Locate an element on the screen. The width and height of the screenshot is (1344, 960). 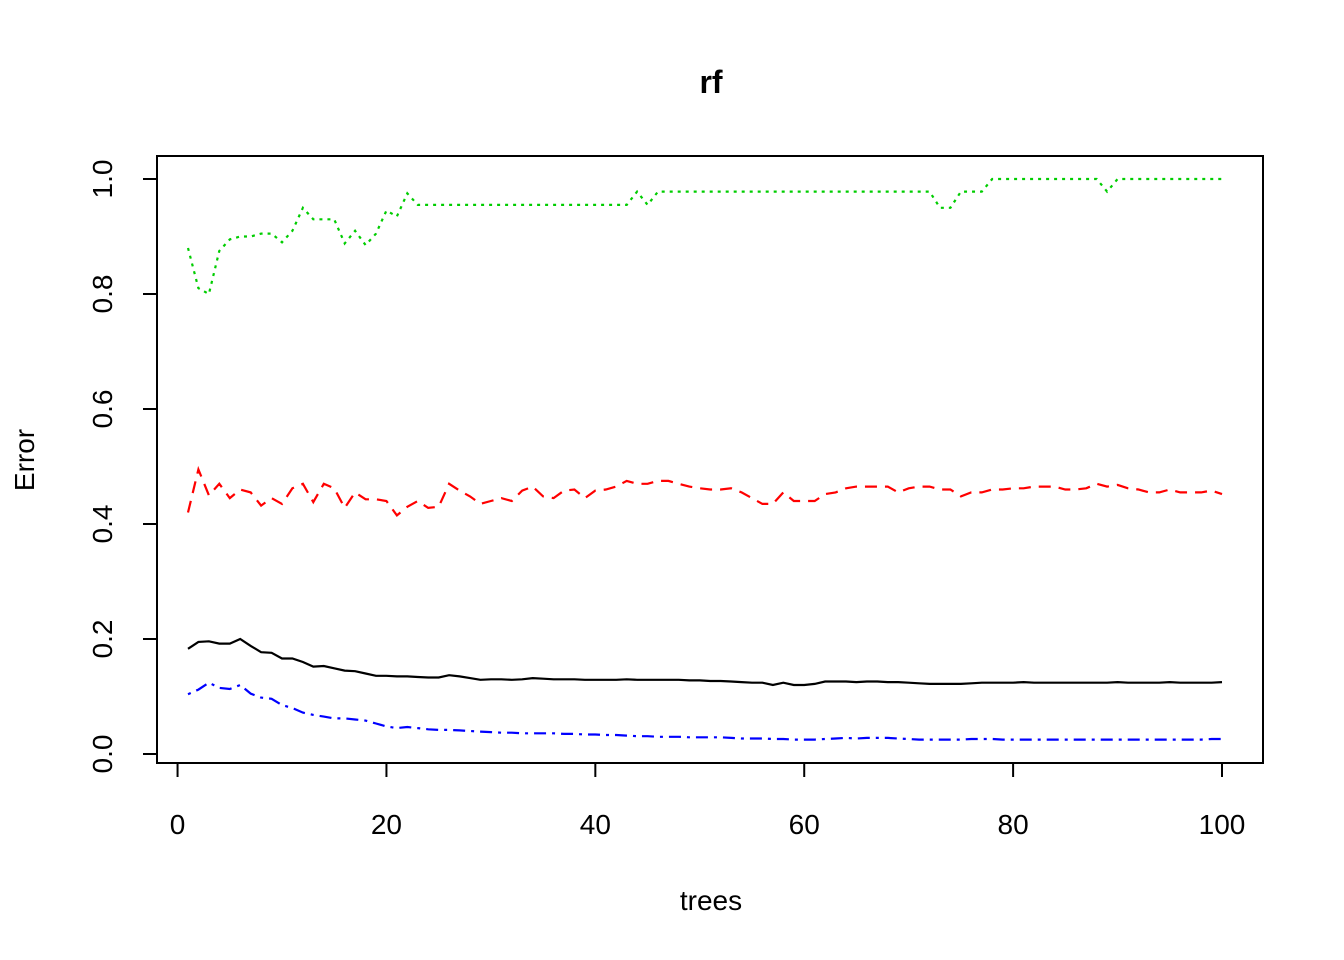
x-tick-label: 100 is located at coordinates (1222, 824).